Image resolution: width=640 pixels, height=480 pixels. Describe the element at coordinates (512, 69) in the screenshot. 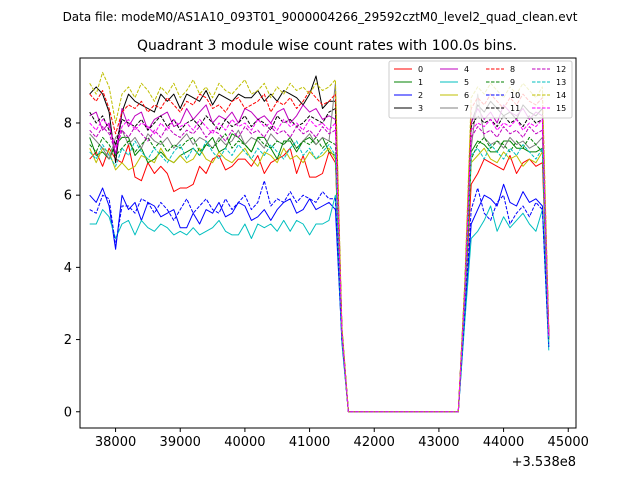

I see `legend-label-8: 8` at that location.